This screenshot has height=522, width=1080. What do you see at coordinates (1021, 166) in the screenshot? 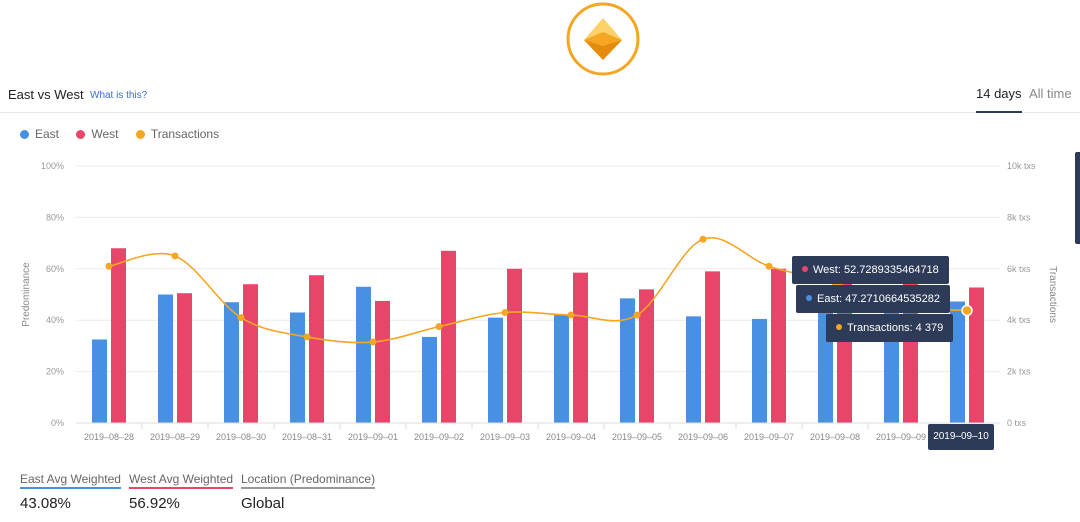
I see `y2-tick-label: 10k txs` at bounding box center [1021, 166].